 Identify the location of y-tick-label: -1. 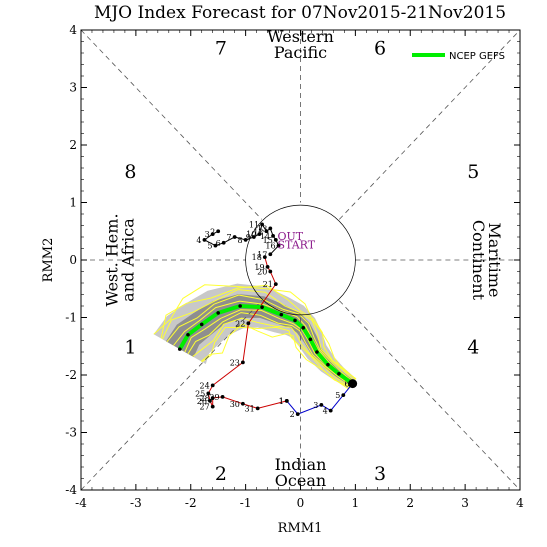
(71, 318).